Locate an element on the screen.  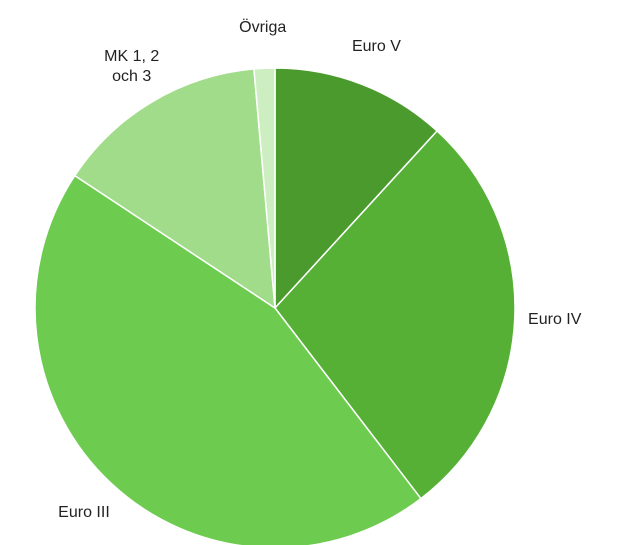
slice-label: MK 1, 2 och 3 is located at coordinates (132, 67).